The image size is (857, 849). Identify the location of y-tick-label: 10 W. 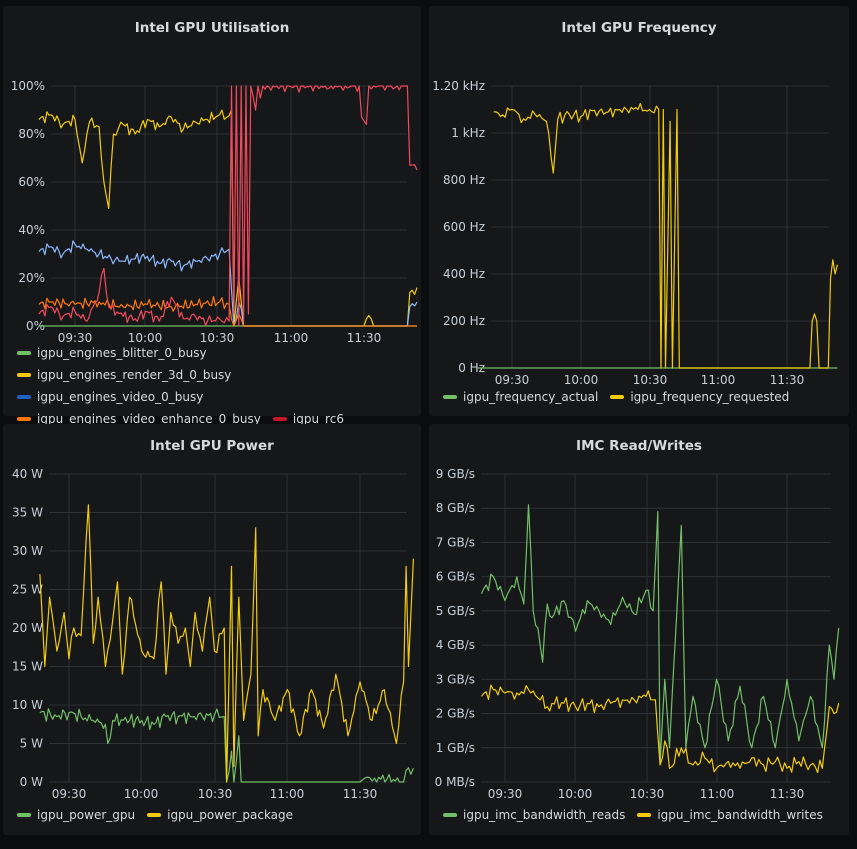
(27, 705).